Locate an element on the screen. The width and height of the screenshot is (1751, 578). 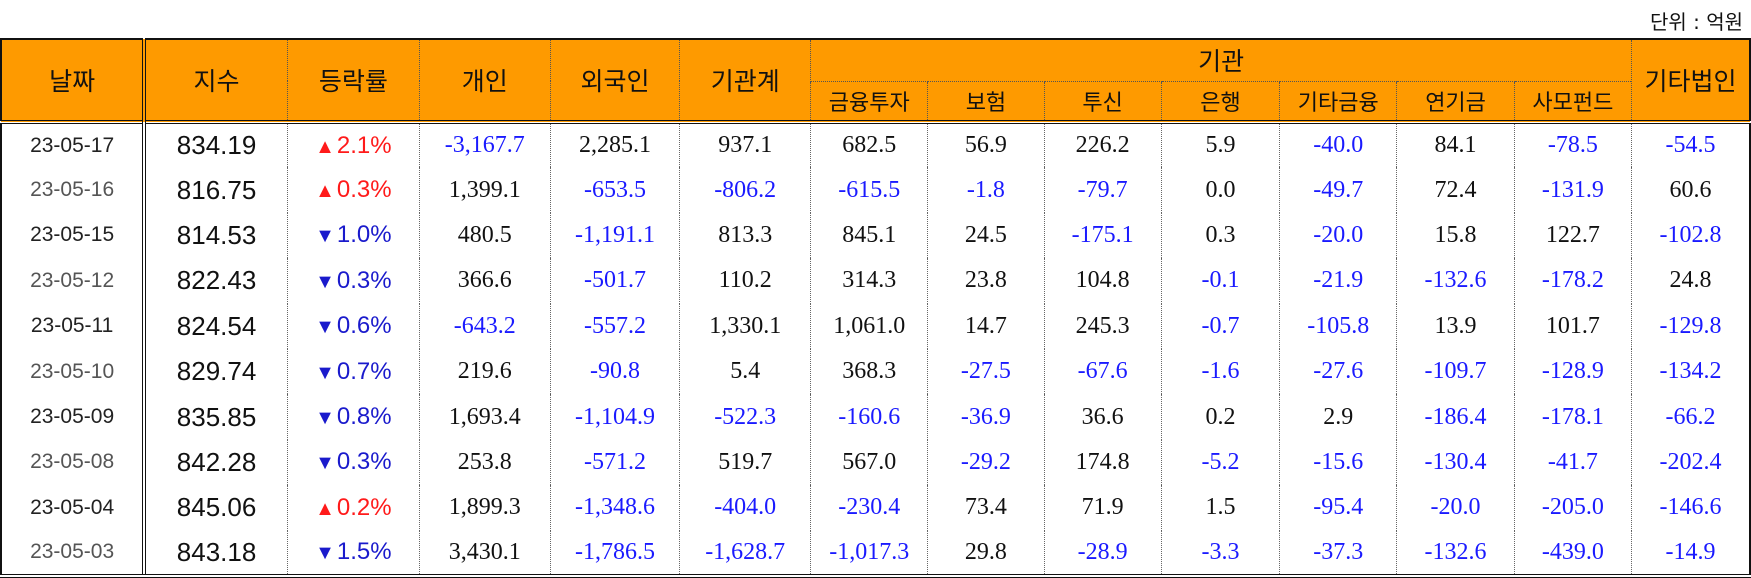
cell-other-finance: -27.6 is located at coordinates (1338, 371).